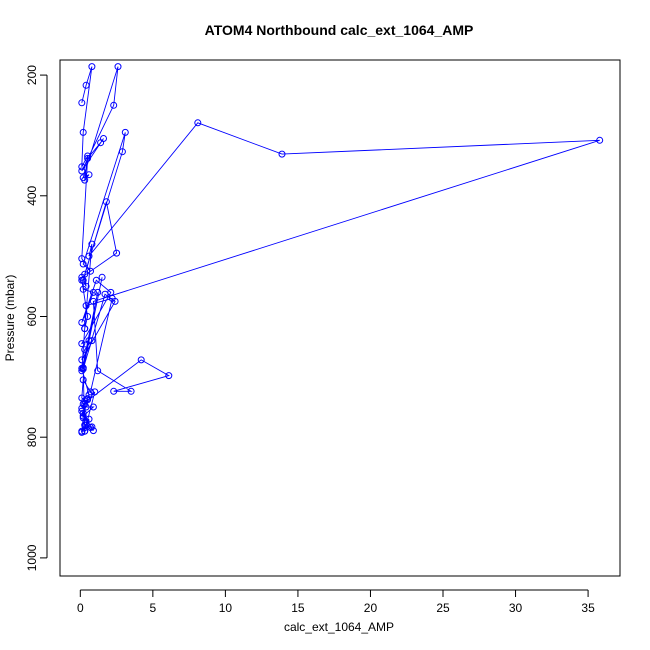 Image resolution: width=650 pixels, height=650 pixels. Describe the element at coordinates (226, 608) in the screenshot. I see `x-tick-label: 10` at that location.